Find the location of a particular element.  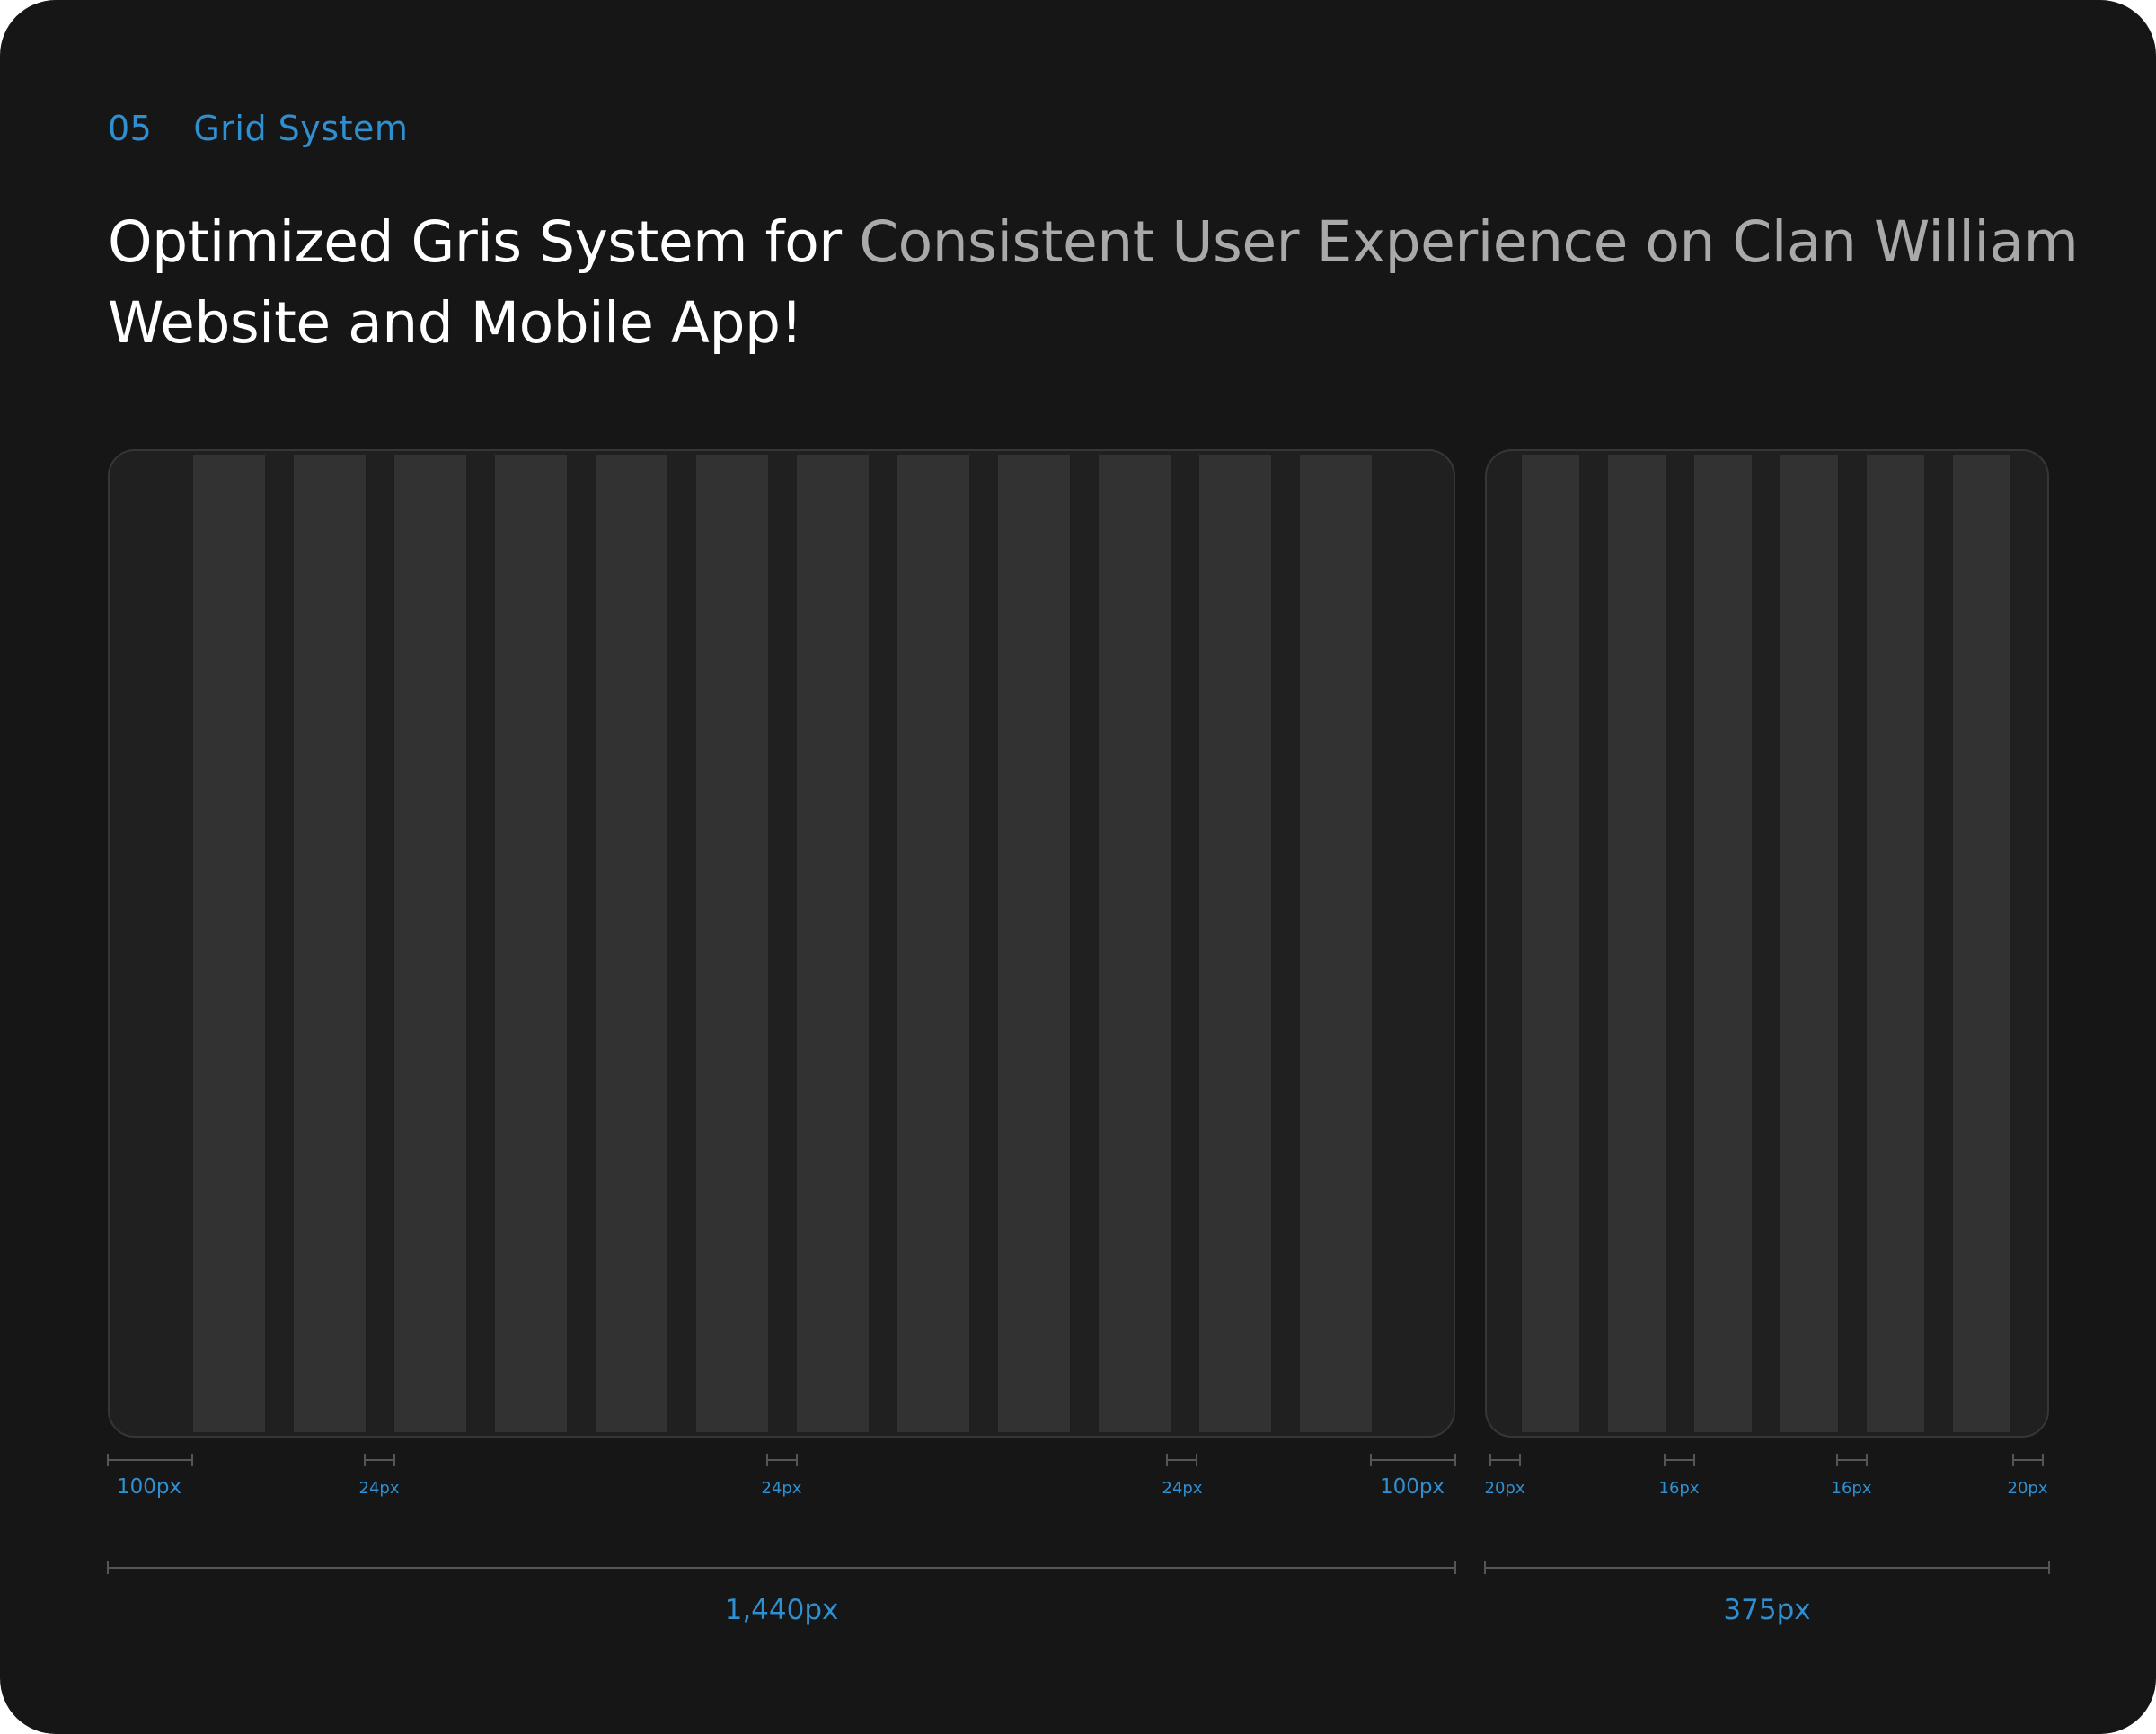

section-number: 05 is located at coordinates (130, 128).